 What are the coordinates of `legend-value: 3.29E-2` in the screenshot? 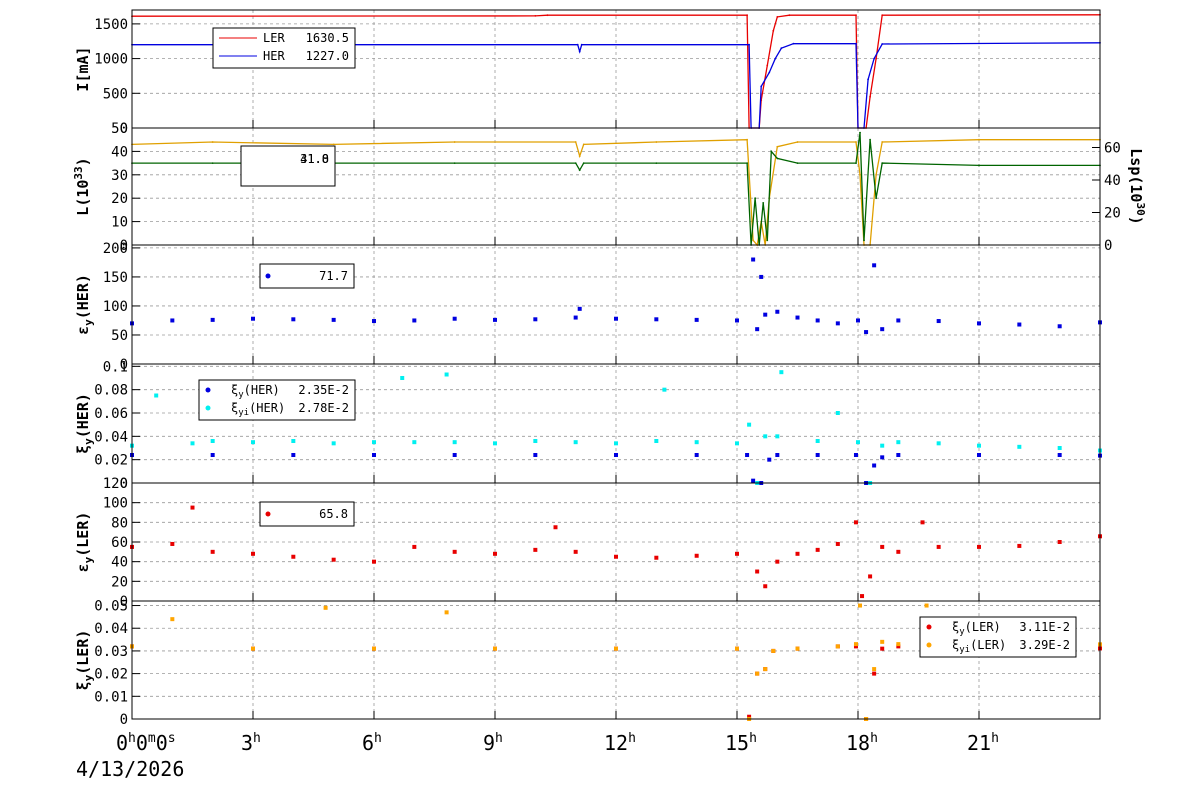 It's located at (1044, 645).